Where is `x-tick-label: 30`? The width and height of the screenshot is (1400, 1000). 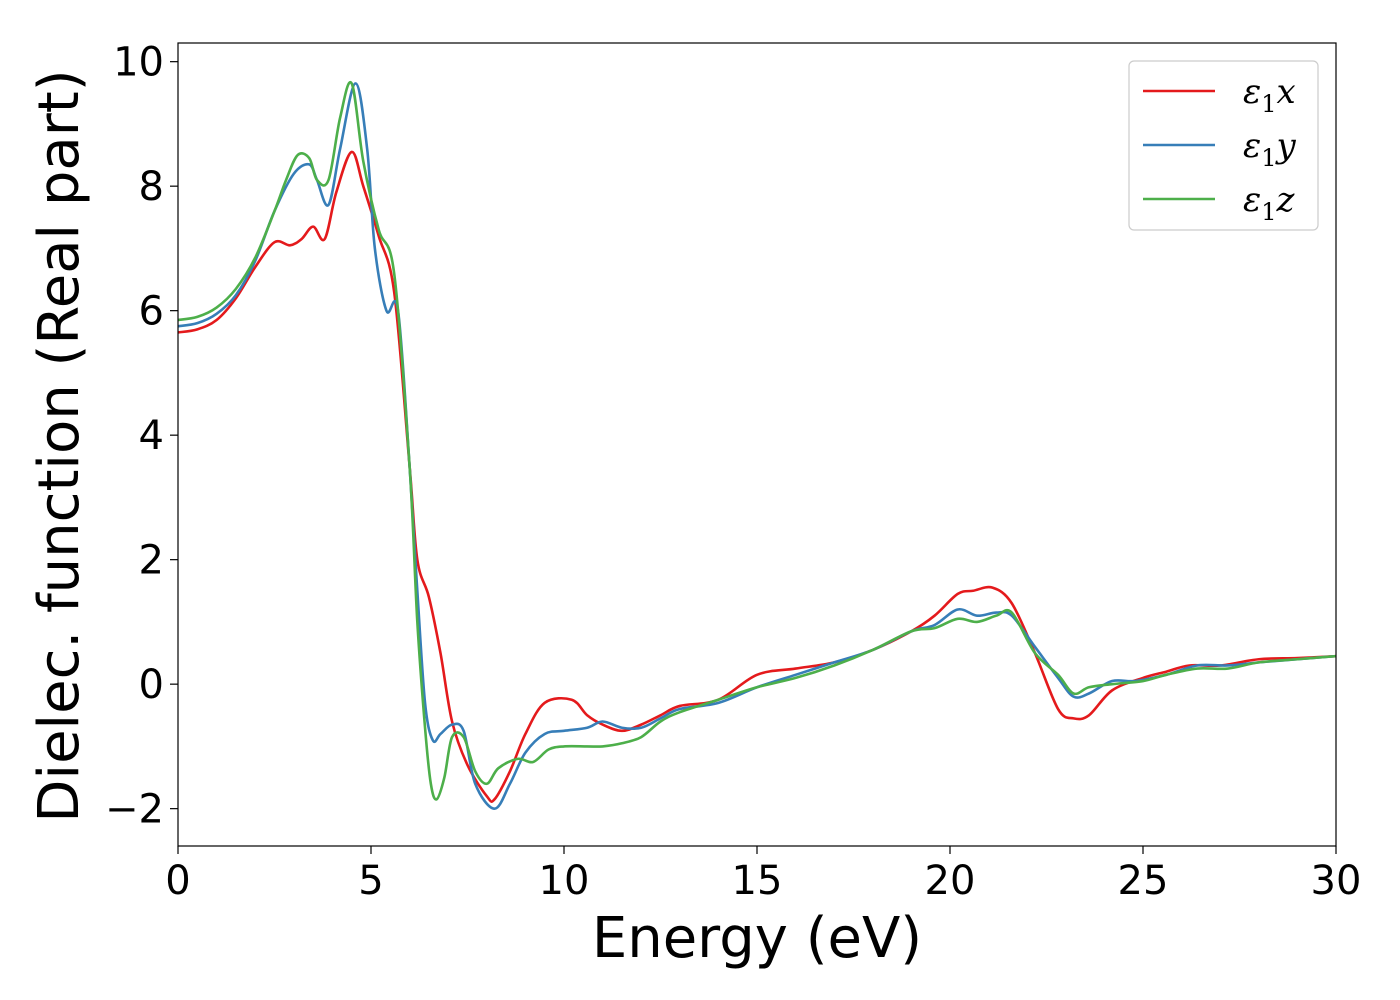
x-tick-label: 30 is located at coordinates (1336, 881).